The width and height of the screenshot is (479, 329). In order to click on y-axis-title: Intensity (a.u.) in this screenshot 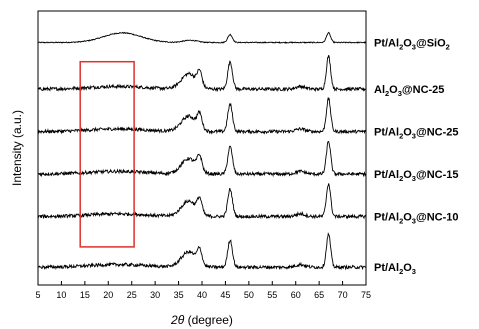, I will do `click(17, 148)`.